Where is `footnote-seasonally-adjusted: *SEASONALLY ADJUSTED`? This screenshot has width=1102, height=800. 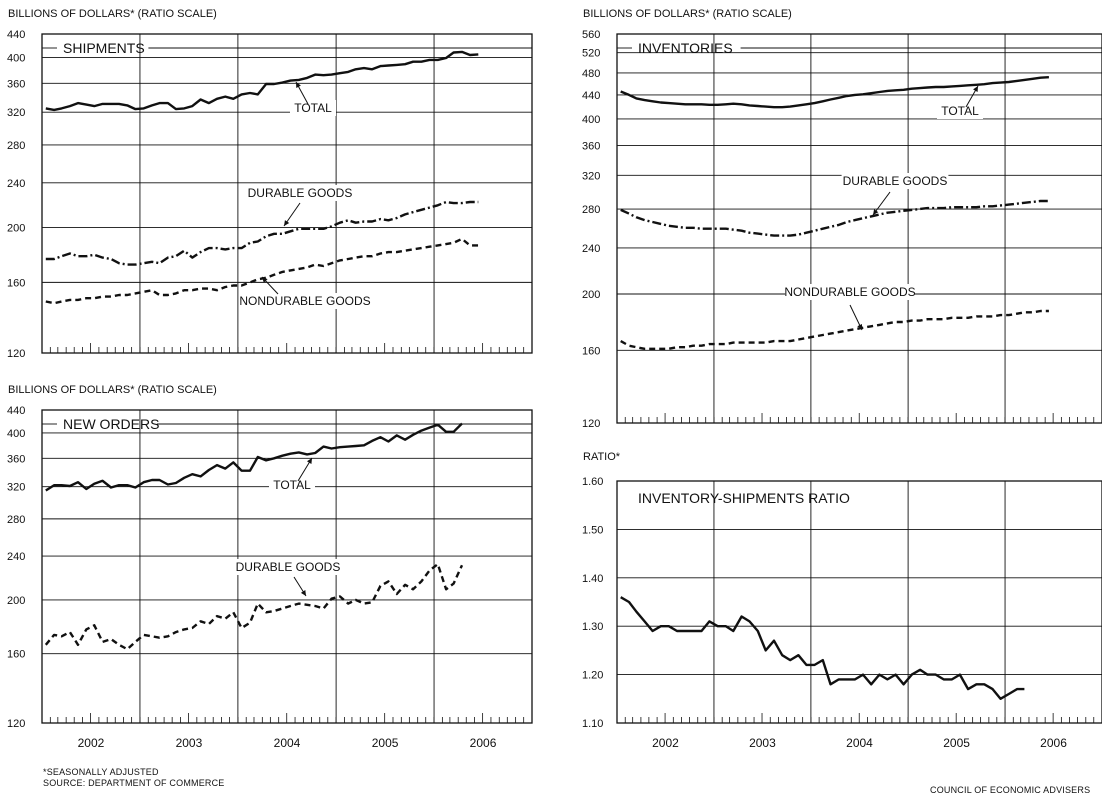 footnote-seasonally-adjusted: *SEASONALLY ADJUSTED is located at coordinates (101, 772).